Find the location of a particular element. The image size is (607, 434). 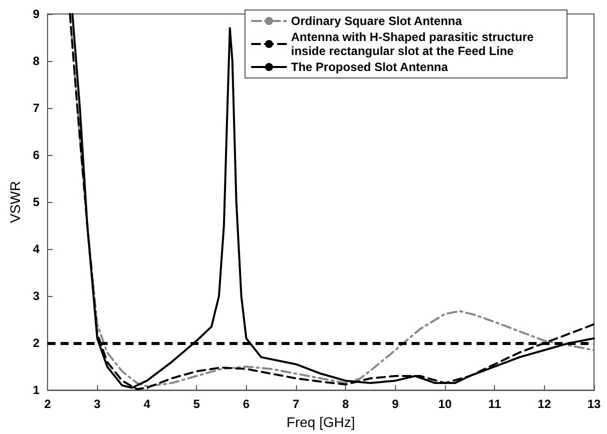

y-tick-label: 5 is located at coordinates (36, 202).